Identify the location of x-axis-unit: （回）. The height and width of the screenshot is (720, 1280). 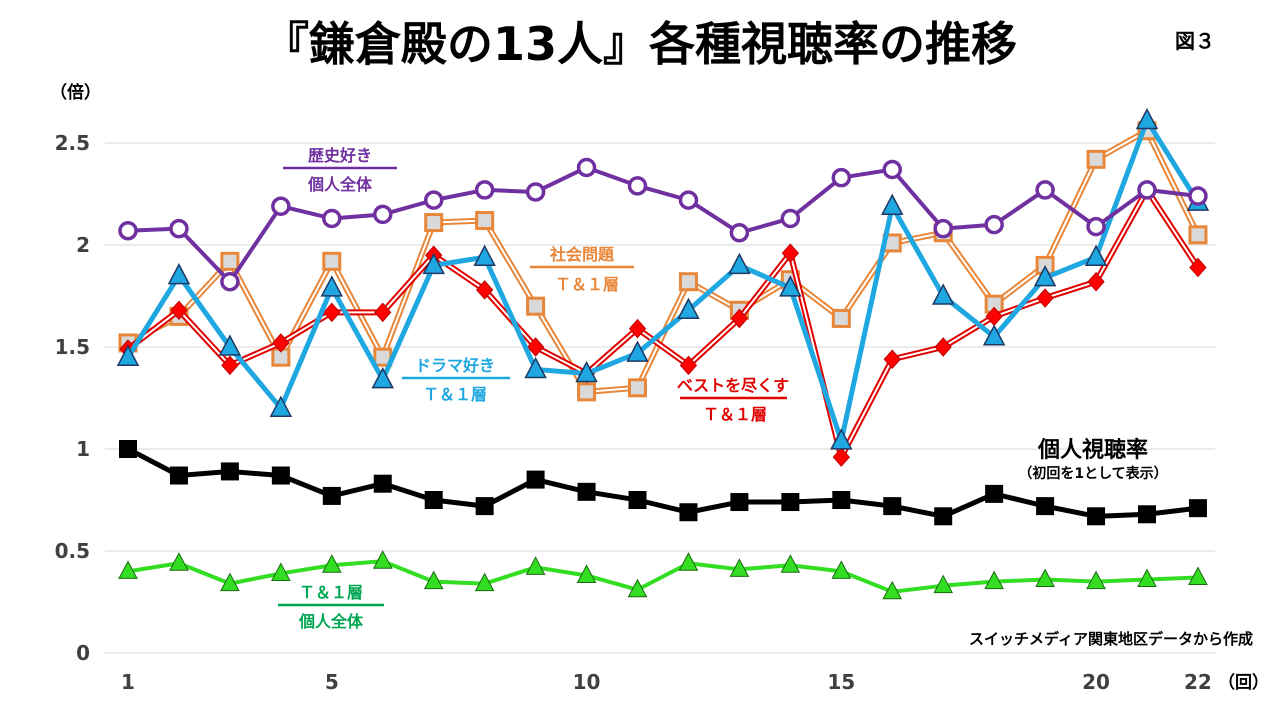
(1243, 682).